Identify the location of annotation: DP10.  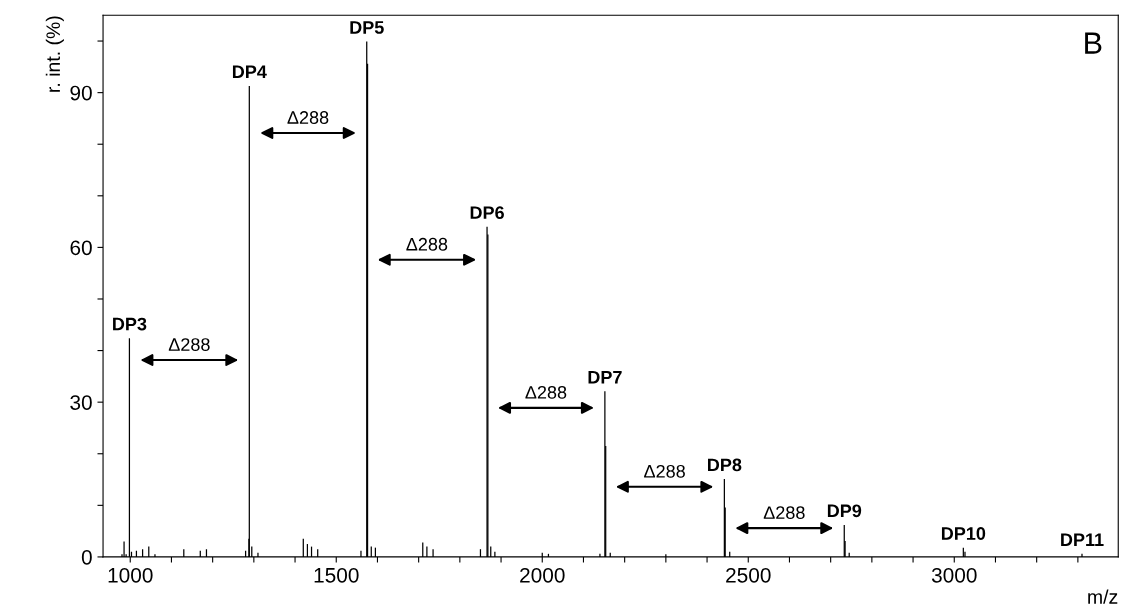
(963, 533).